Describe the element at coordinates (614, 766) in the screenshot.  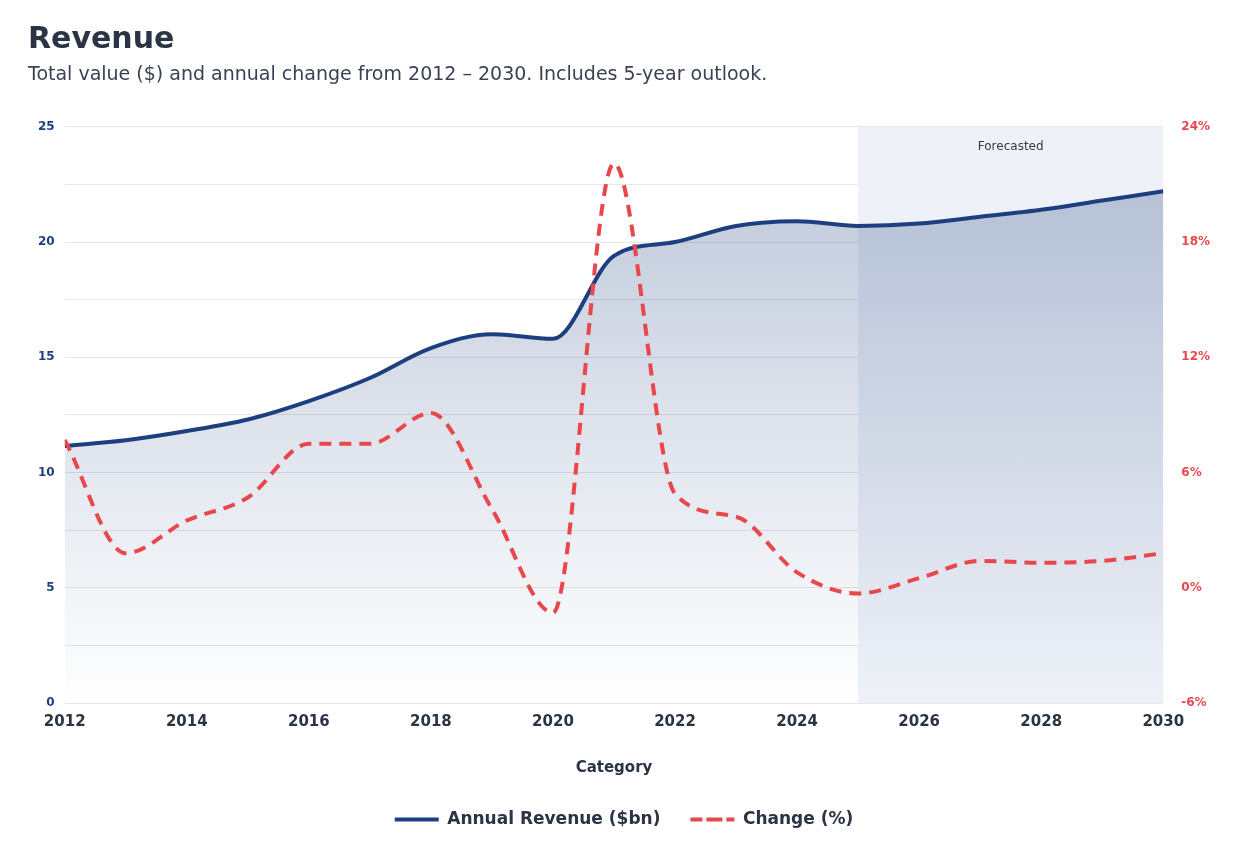
I see `x-axis-title: Category` at that location.